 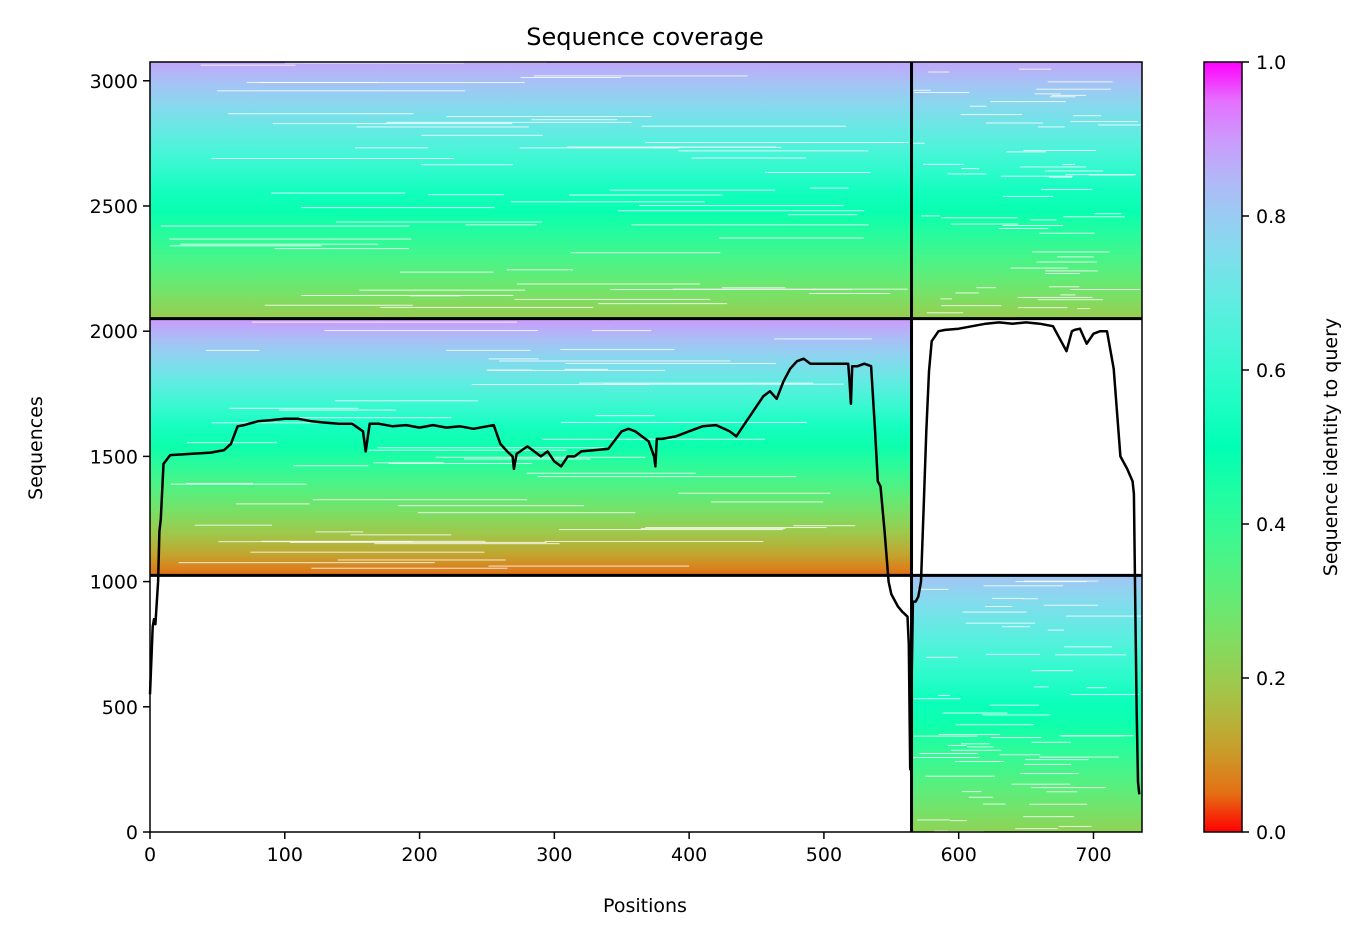 I want to click on y-tick-label: 1500, so click(x=114, y=457).